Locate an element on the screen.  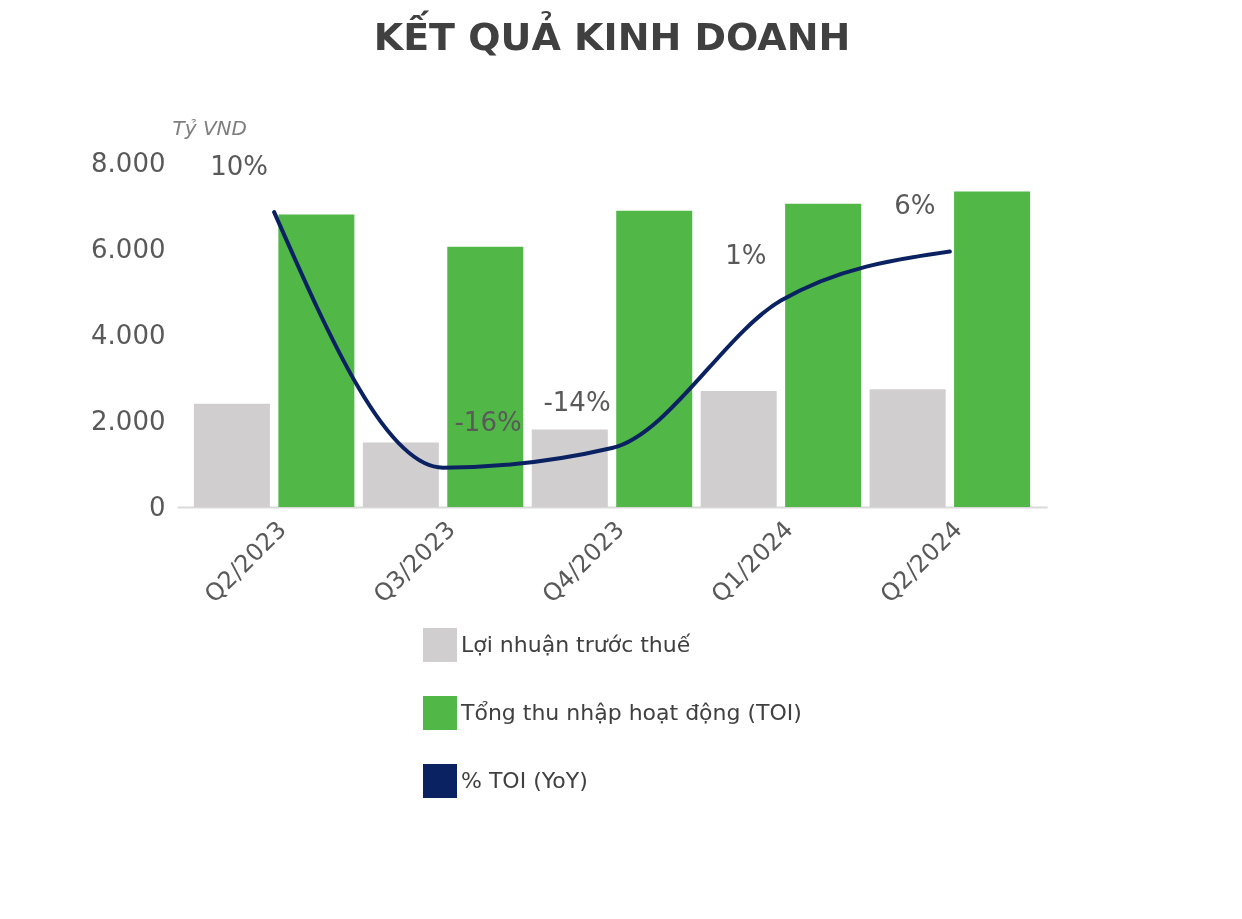
chart-title: KẾT QUẢ KINH DOANH is located at coordinates (612, 34).